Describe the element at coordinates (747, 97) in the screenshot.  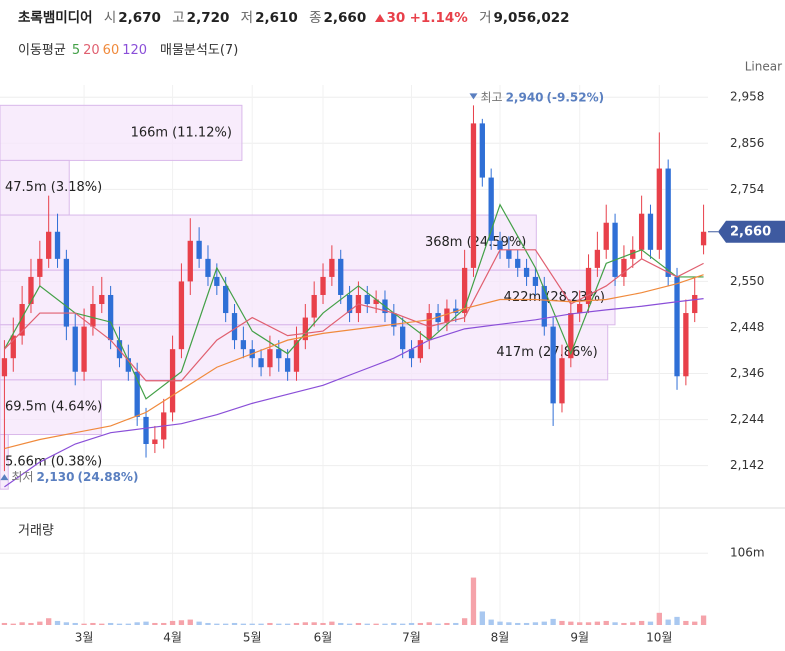
I see `y-tick-label: 2,958` at that location.